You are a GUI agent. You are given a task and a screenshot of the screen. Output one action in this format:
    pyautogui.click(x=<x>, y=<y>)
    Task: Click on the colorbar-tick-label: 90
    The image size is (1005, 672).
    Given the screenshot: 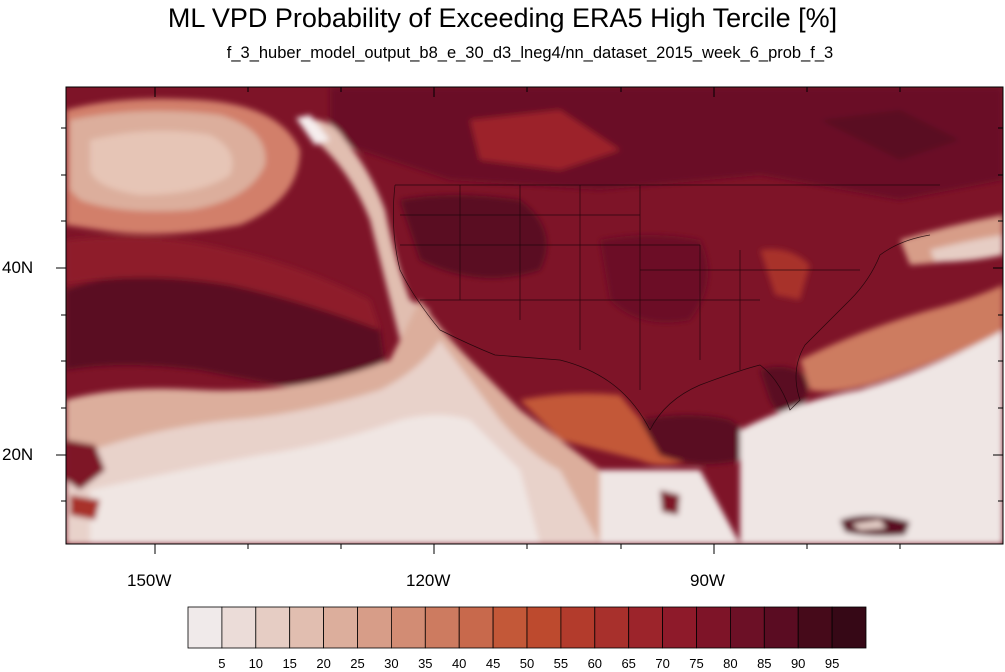 What is the action you would take?
    pyautogui.click(x=798, y=663)
    